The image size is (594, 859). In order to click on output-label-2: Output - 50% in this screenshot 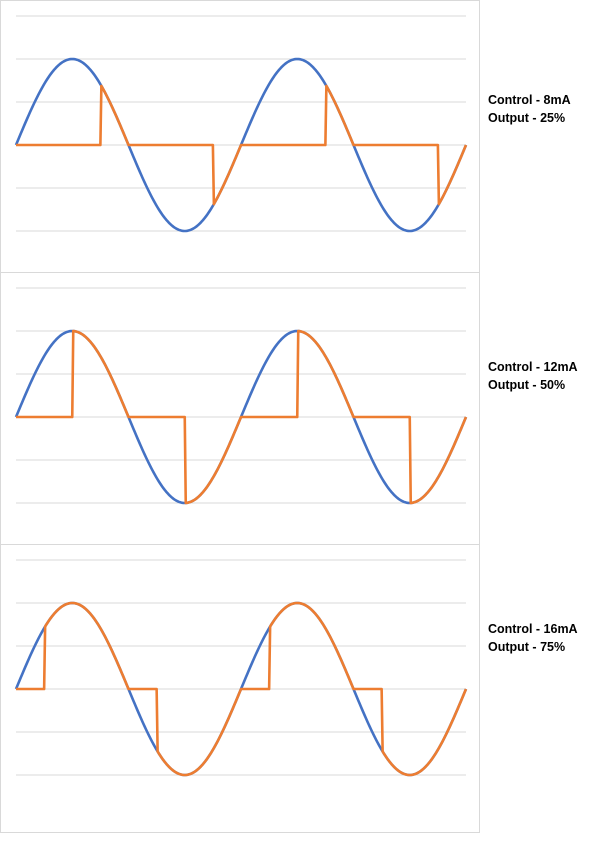, I will do `click(527, 385)`.